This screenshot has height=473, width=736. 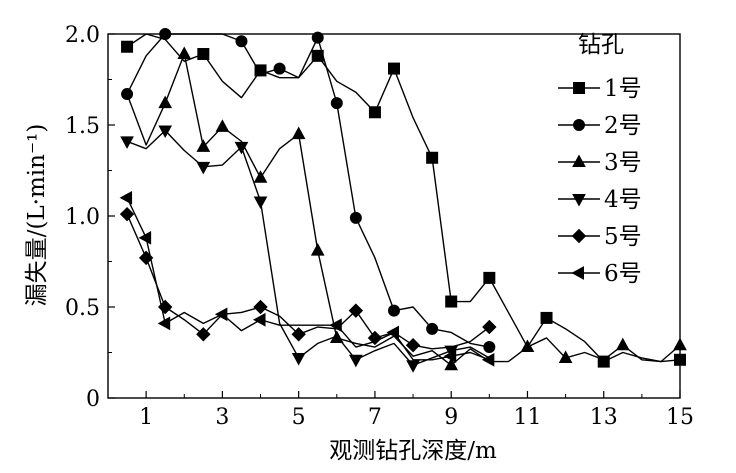 I want to click on legend-label-4: 4号, so click(x=623, y=200).